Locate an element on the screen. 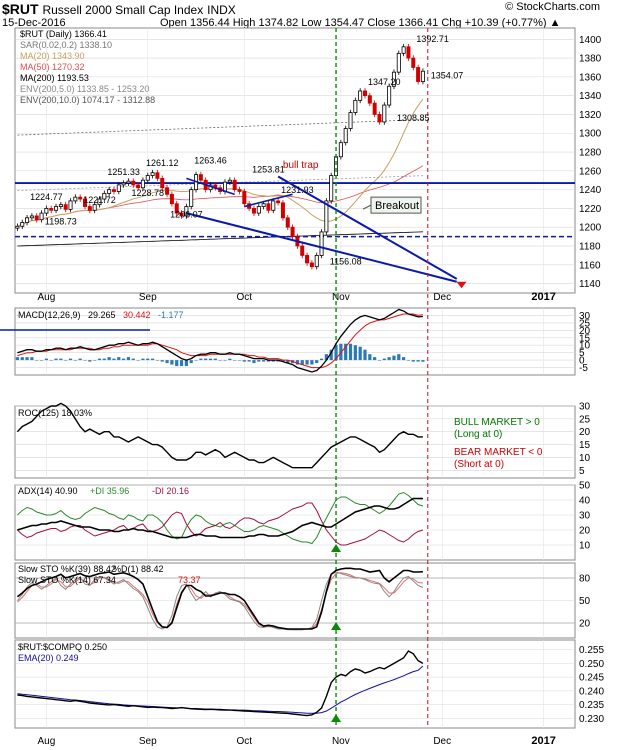 The width and height of the screenshot is (620, 750). trendline-flag is located at coordinates (210, 186).